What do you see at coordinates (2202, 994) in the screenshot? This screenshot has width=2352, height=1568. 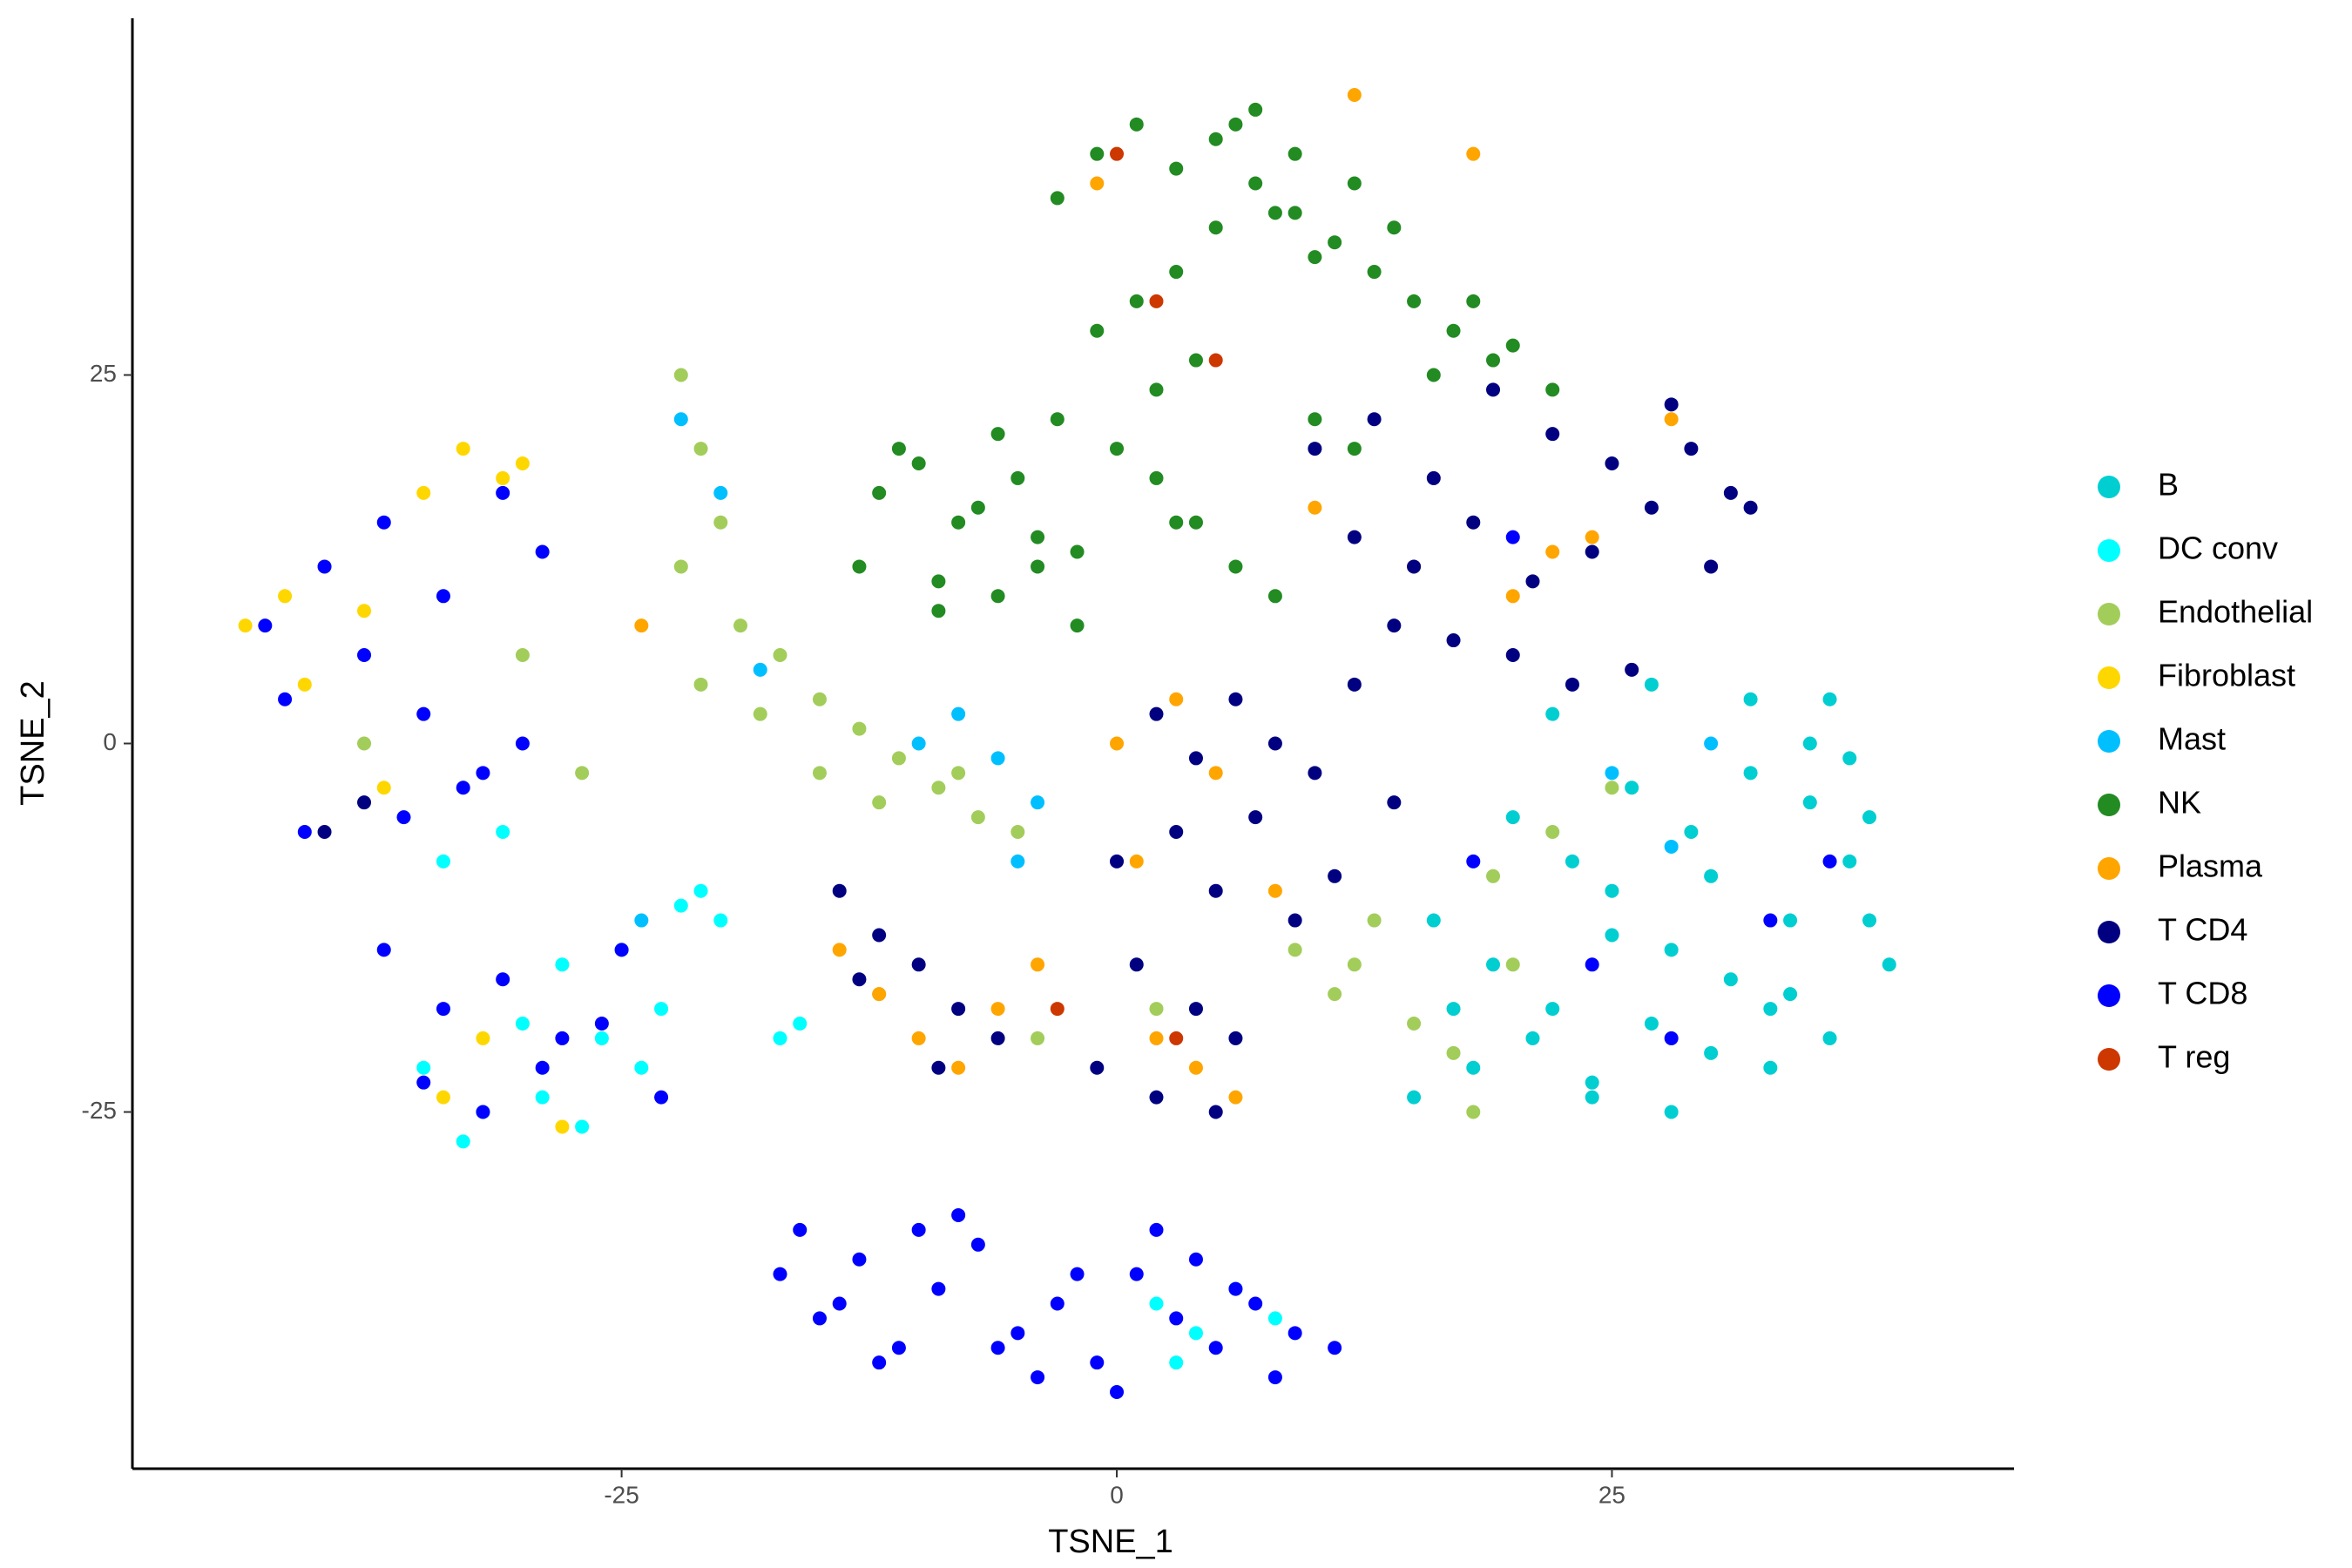 I see `legend-label: T CD8` at bounding box center [2202, 994].